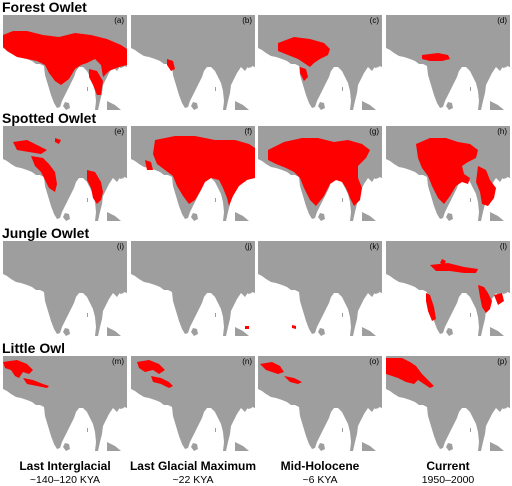 This screenshot has width=512, height=486. I want to click on map-panel-jungle-owlet-last-interglacial: (i), so click(65, 288).